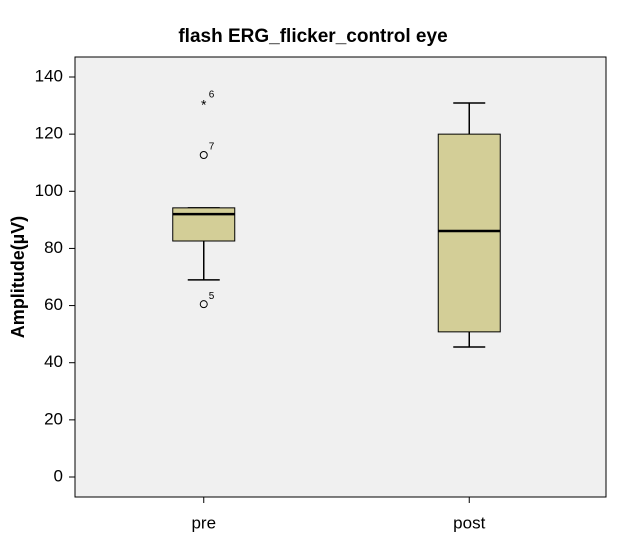  I want to click on y-tick-label: 140, so click(49, 75).